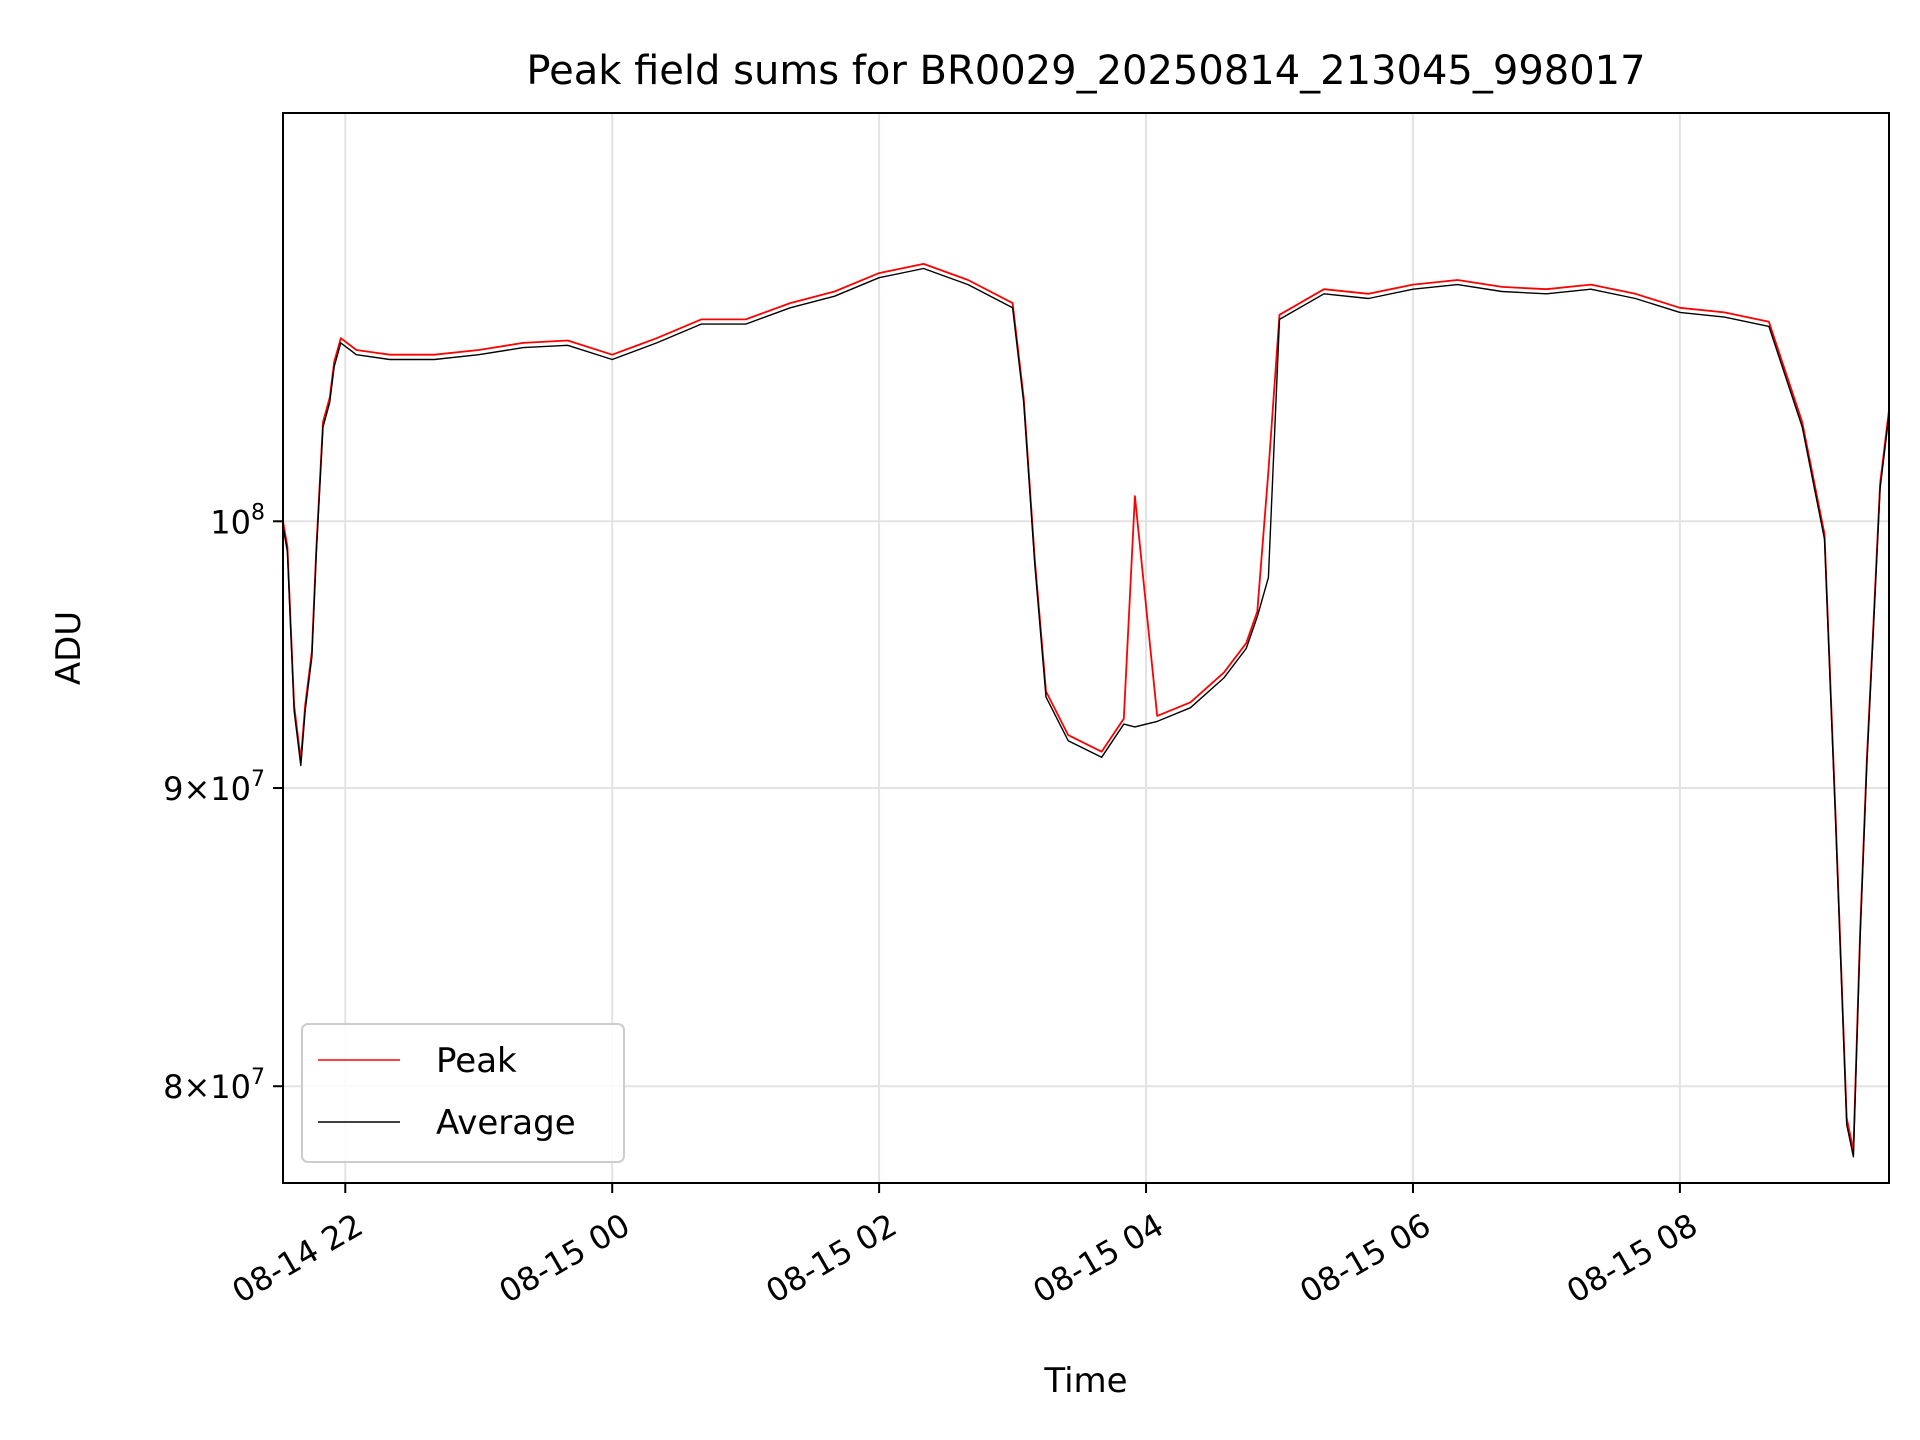 The image size is (1920, 1440). What do you see at coordinates (298, 1258) in the screenshot?
I see `x-tick-label: 08-14 22` at bounding box center [298, 1258].